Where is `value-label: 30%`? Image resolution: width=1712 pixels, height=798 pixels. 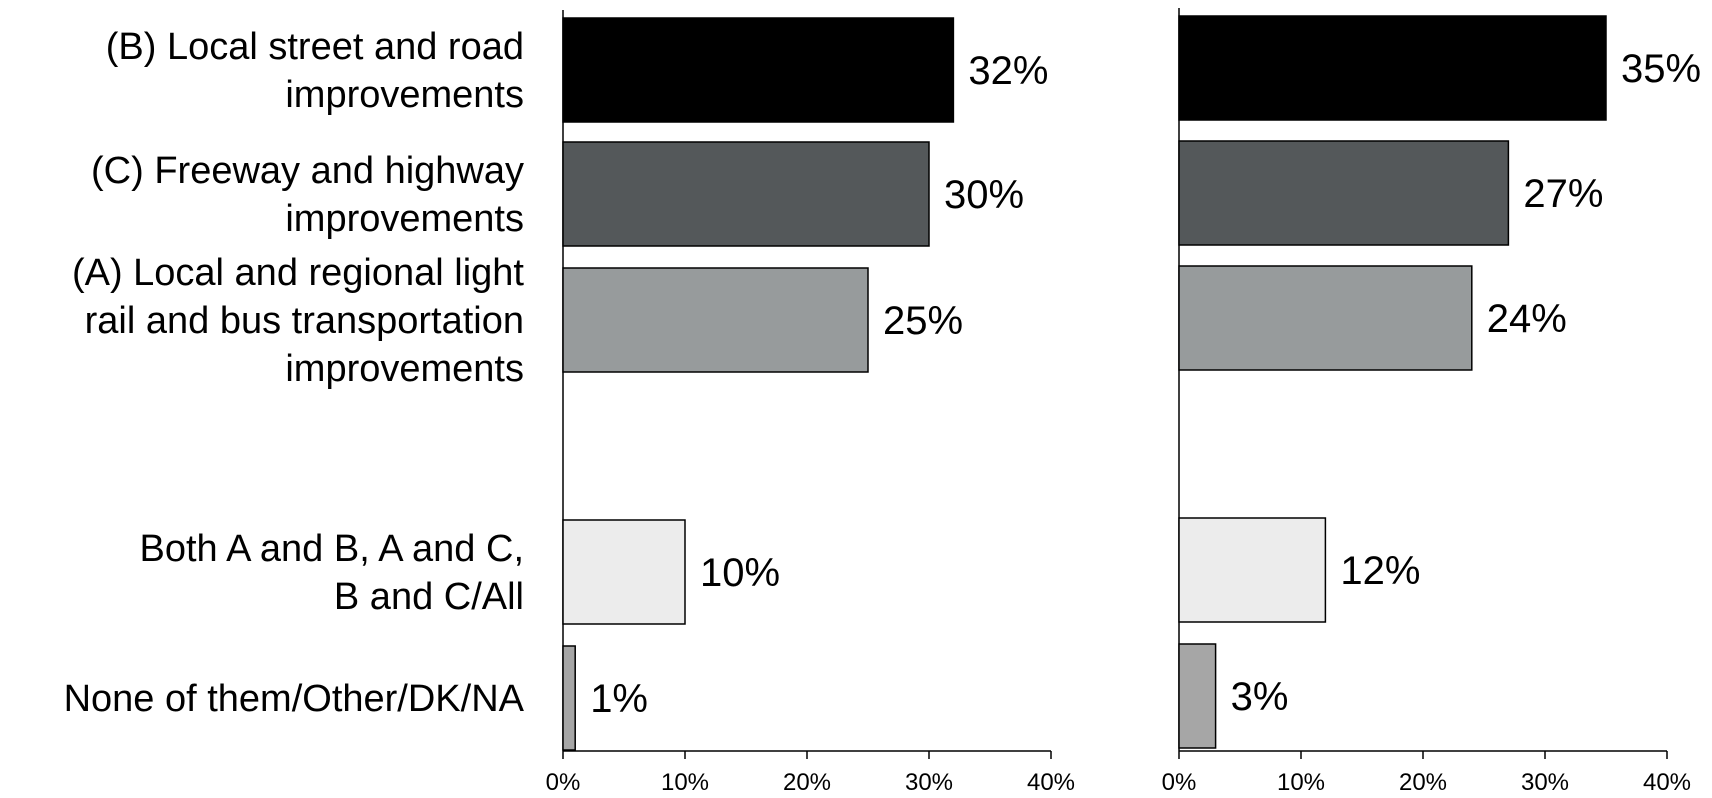
value-label: 30% is located at coordinates (984, 195).